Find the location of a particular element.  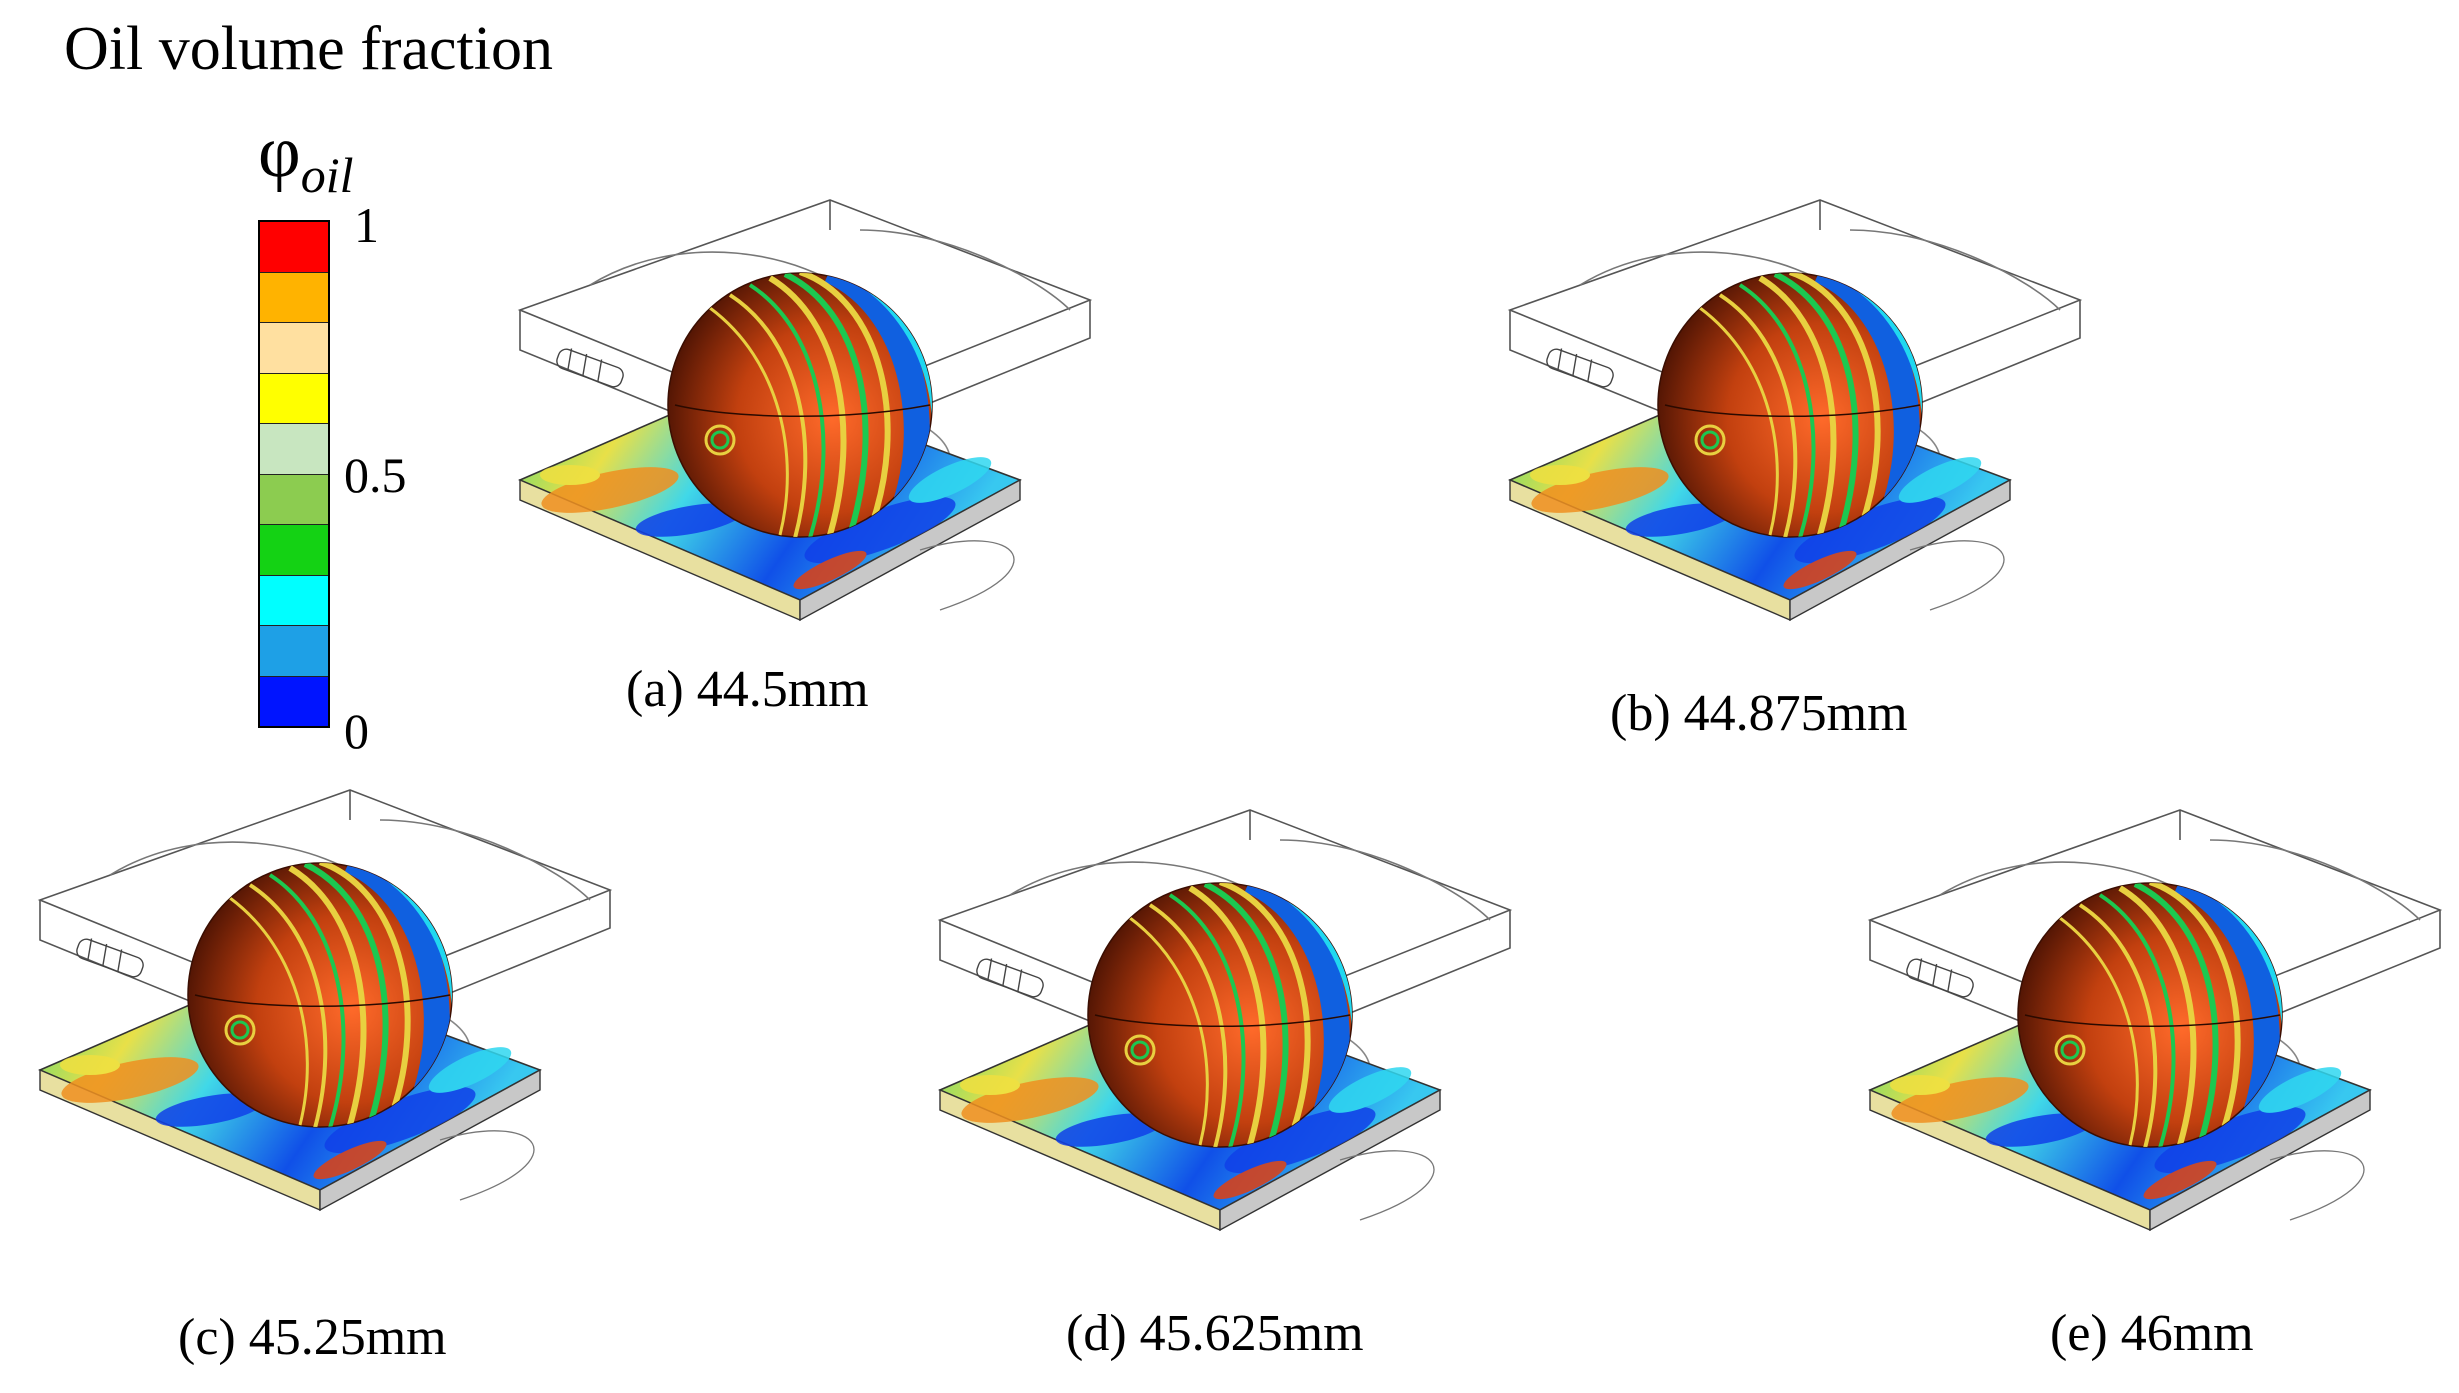

colorbar-tick-max: 1 is located at coordinates (366, 225).